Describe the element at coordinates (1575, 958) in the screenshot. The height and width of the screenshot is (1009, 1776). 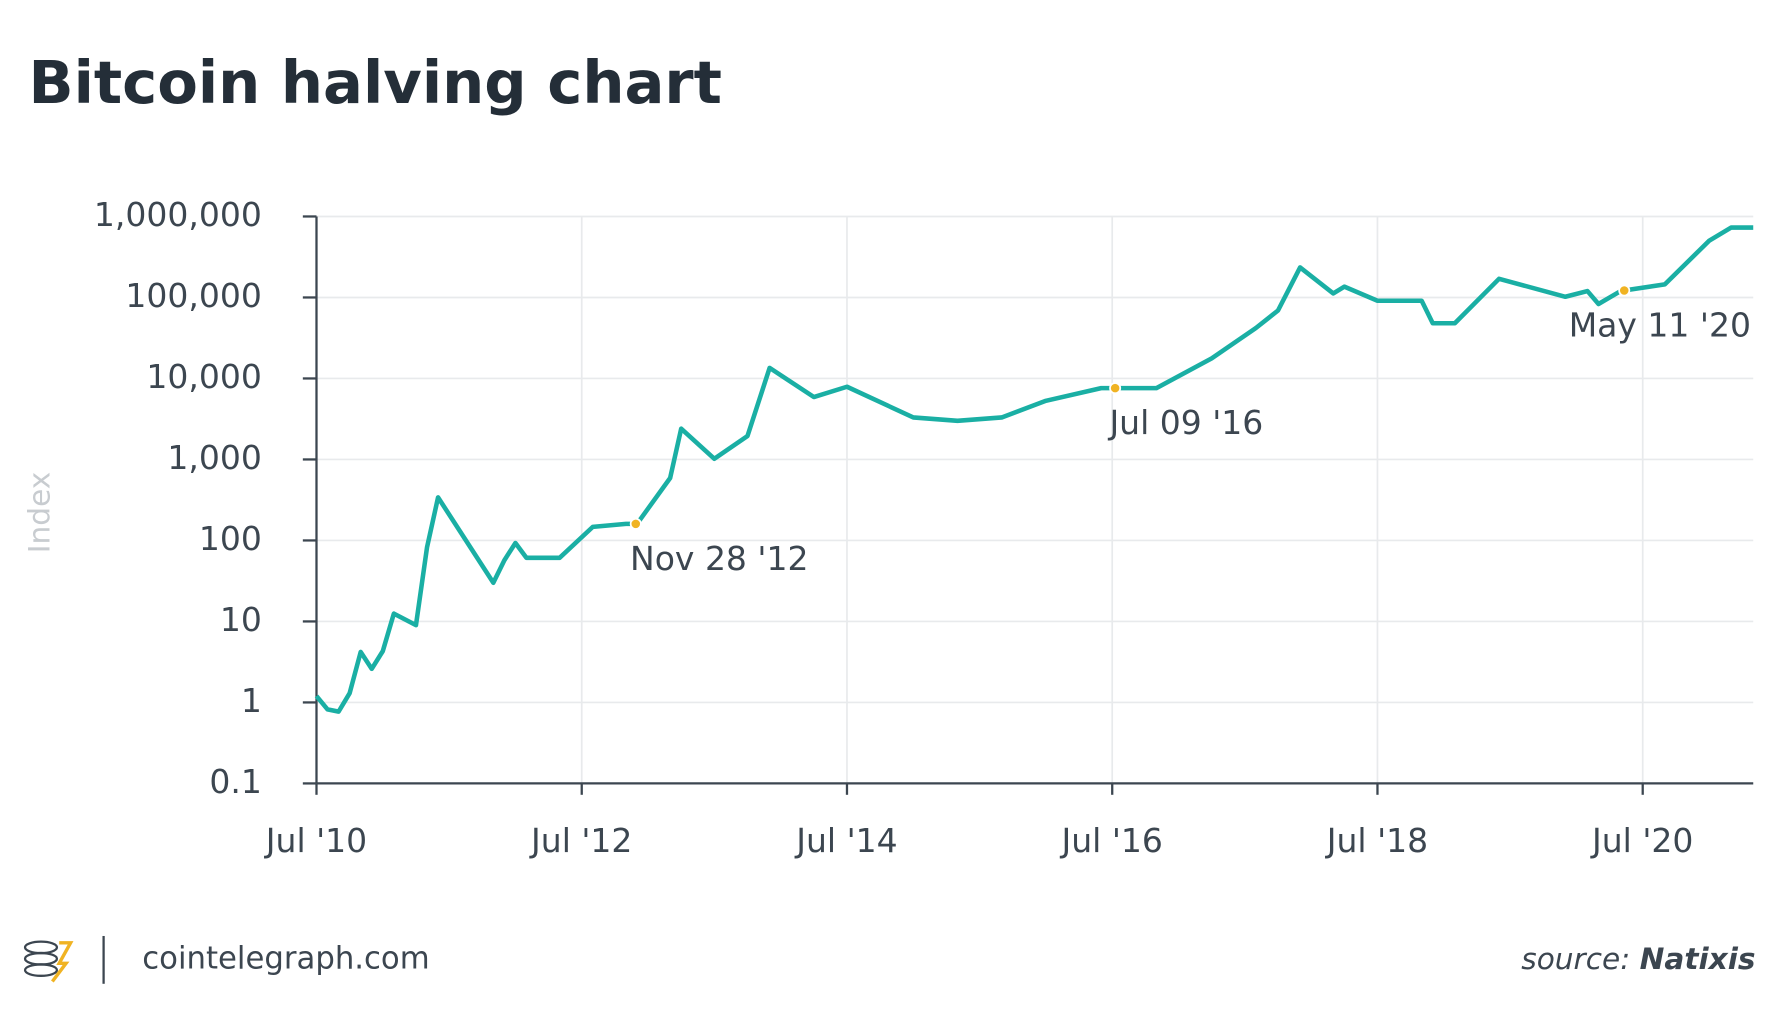
I see `source-label: source:` at that location.